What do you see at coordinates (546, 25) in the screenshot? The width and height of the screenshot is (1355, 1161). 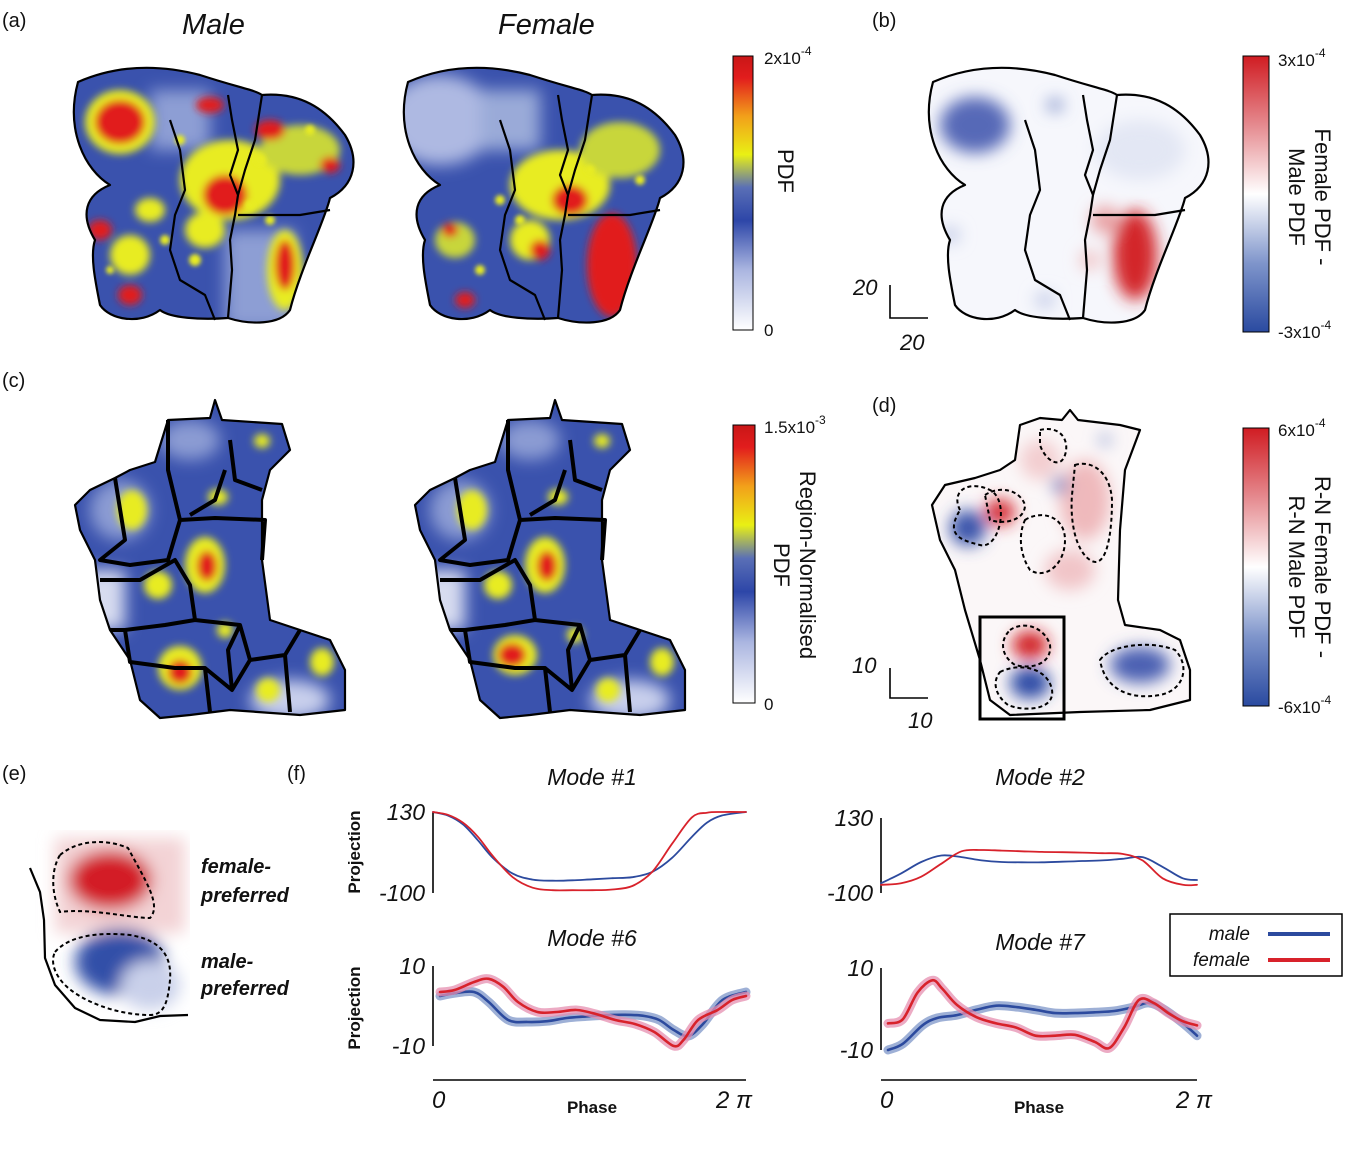 I see `panel-a-title-female: Female` at bounding box center [546, 25].